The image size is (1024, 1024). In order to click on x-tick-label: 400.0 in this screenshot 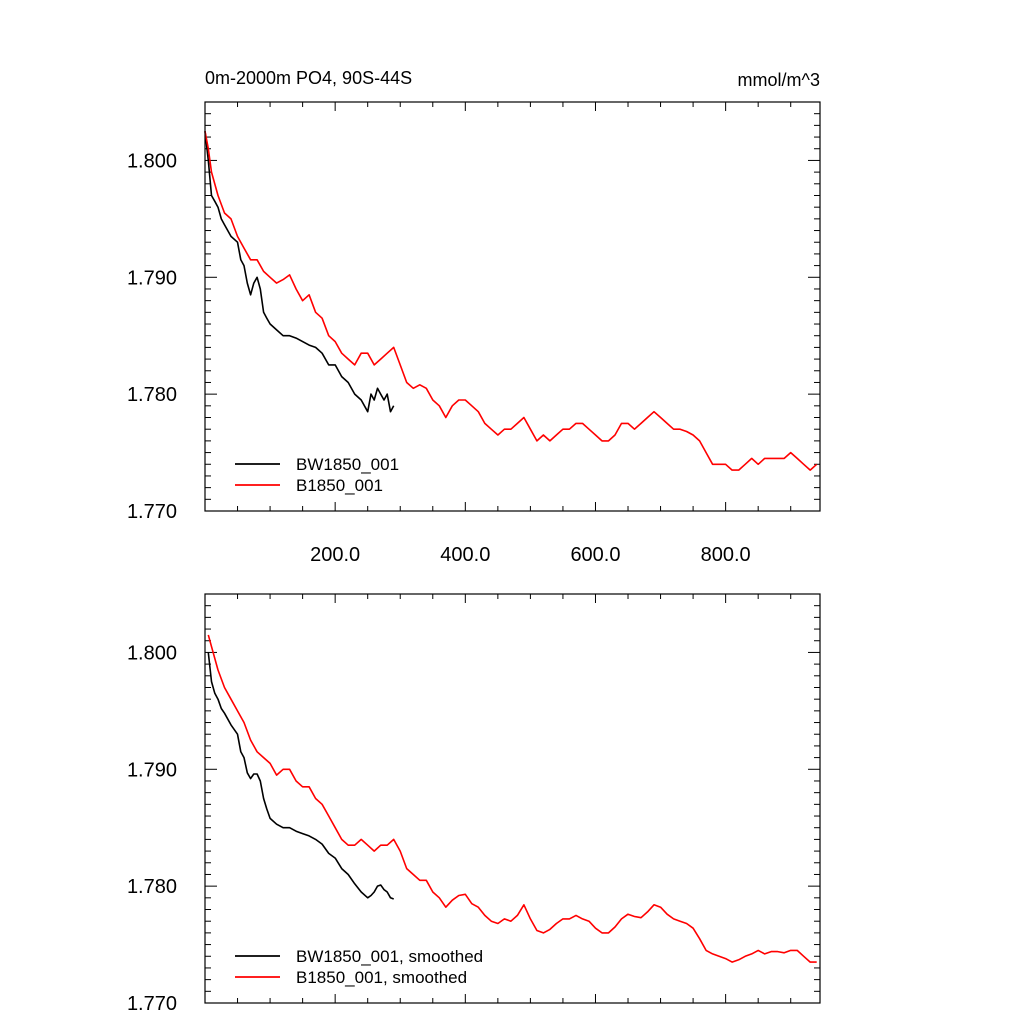, I will do `click(465, 555)`.